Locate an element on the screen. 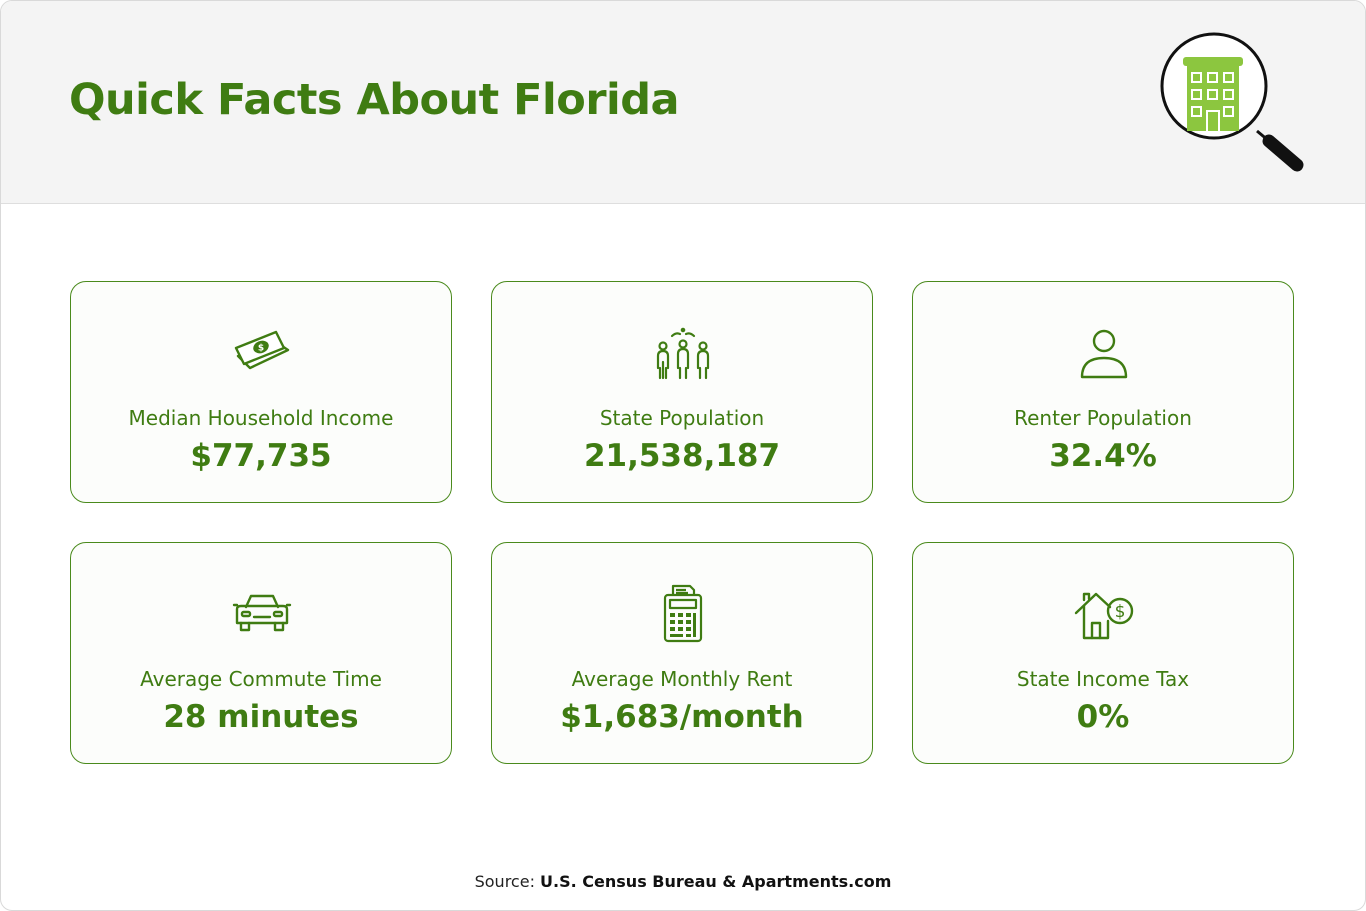  person-icon is located at coordinates (1104, 354).